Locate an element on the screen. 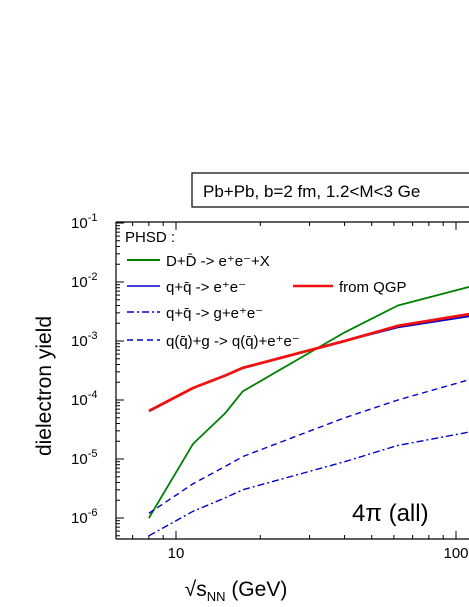  y-axis-title: dielectron yield is located at coordinates (44, 386).